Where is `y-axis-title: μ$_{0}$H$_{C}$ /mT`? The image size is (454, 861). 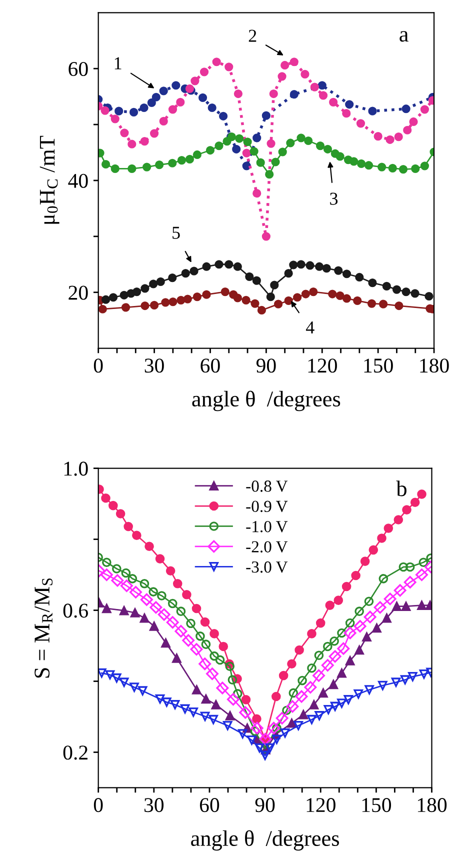
y-axis-title: μ$_{0}$H$_{C}$ /mT is located at coordinates (50, 180).